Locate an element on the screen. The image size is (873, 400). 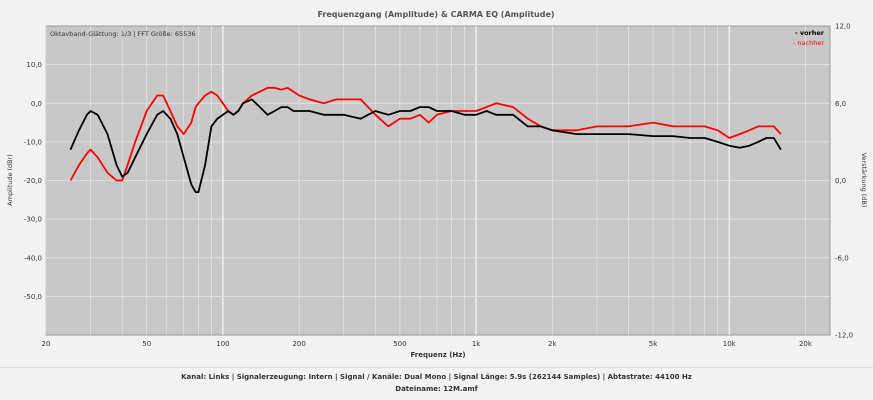
y-axis-right-label: Verstärkung (dB) is located at coordinates (864, 180).